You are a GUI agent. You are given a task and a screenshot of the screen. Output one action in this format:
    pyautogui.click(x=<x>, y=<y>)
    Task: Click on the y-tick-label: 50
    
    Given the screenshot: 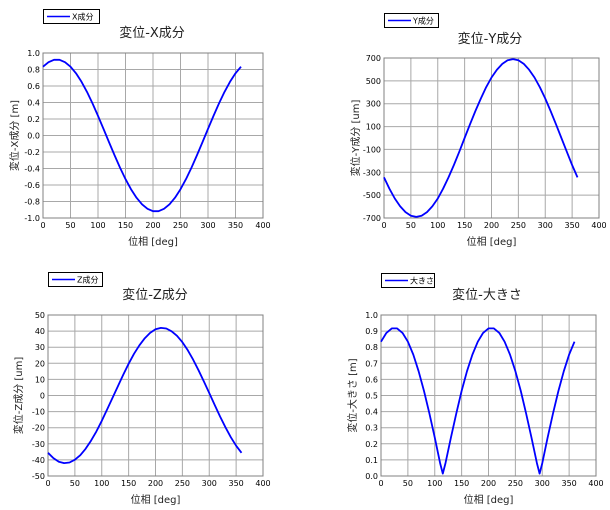 What is the action you would take?
    pyautogui.click(x=40, y=315)
    